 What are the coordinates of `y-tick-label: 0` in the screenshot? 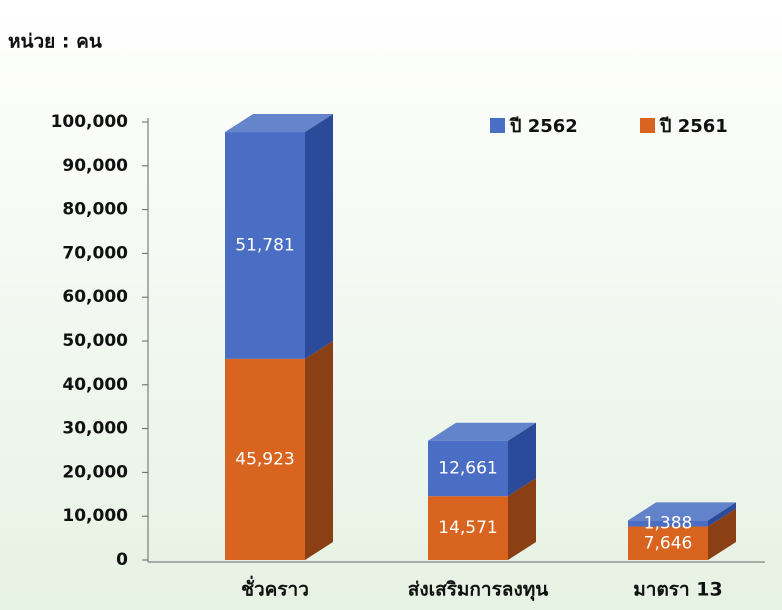 It's located at (122, 560).